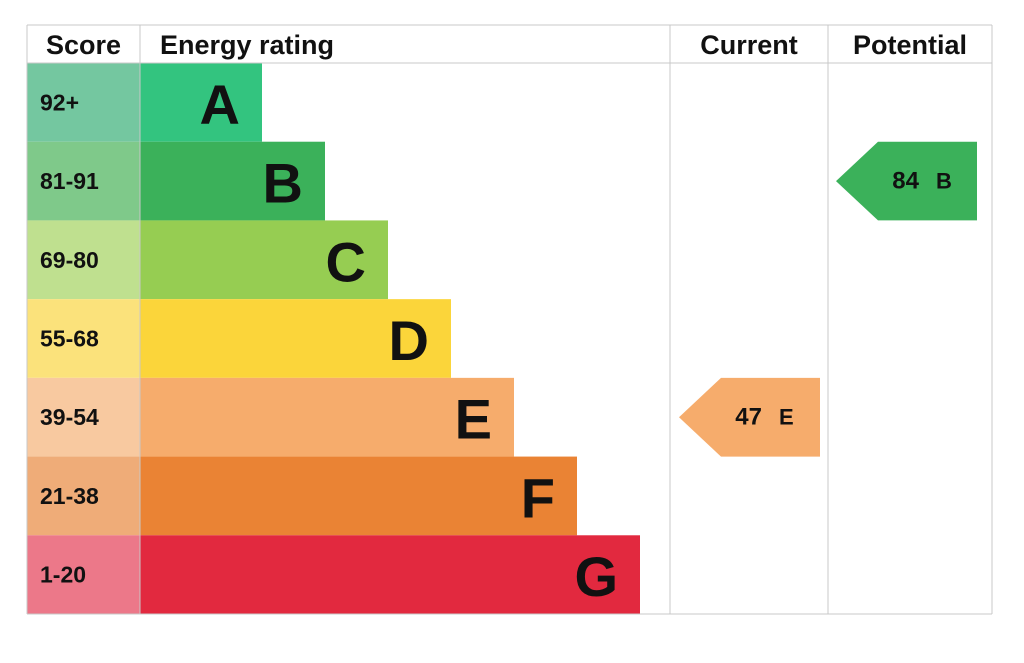  Describe the element at coordinates (69, 417) in the screenshot. I see `score-label: 39-54` at that location.